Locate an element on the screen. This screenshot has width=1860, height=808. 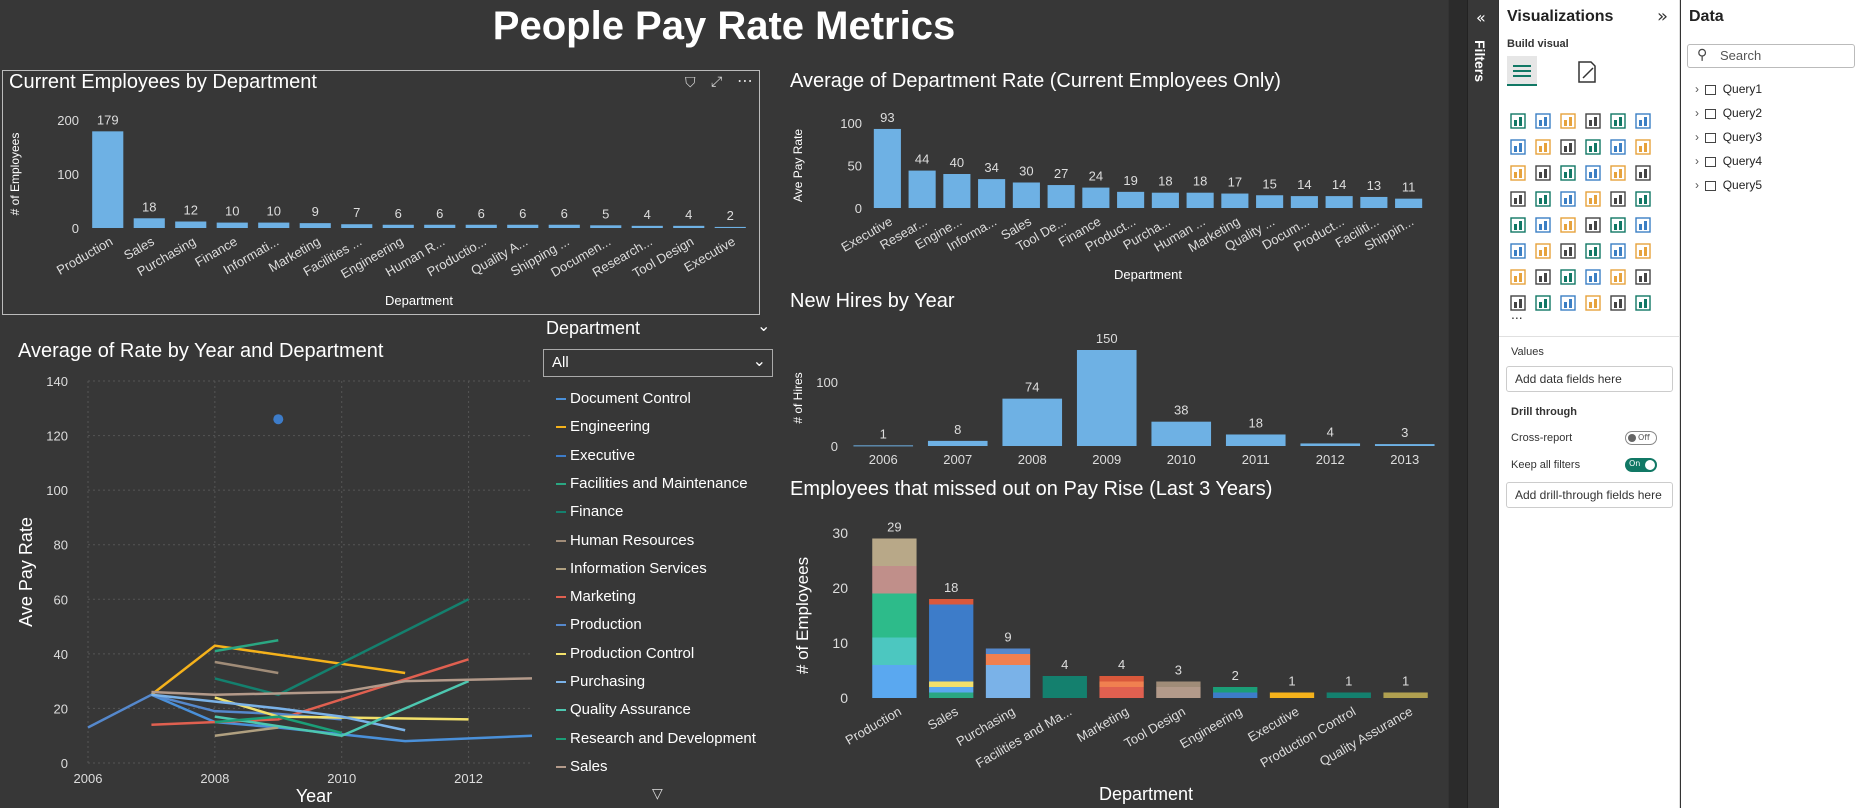
collapse-pane-icon: » is located at coordinates (1663, 16).